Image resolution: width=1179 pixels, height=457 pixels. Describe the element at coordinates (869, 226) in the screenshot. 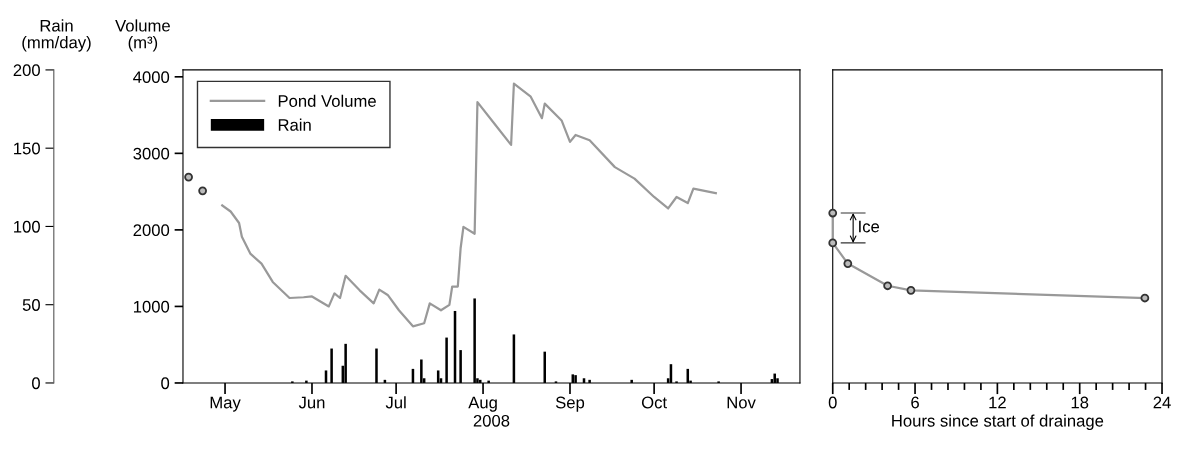

I see `annotation: Ice` at that location.